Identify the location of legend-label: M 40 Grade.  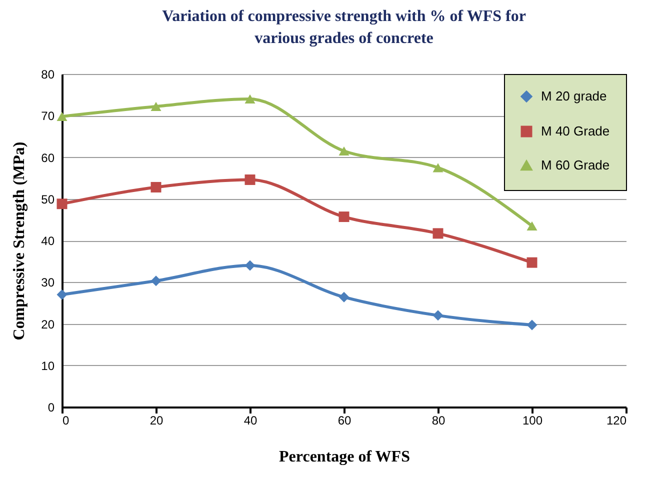
(575, 131).